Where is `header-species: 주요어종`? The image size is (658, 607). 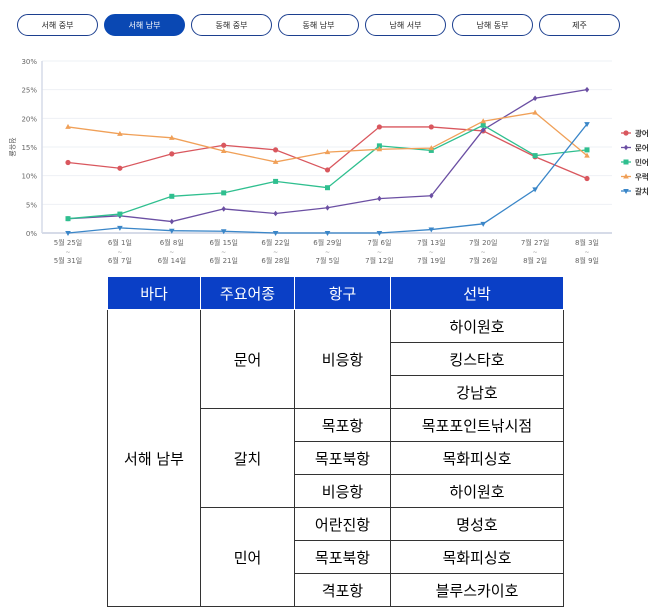 header-species: 주요어종 is located at coordinates (247, 293).